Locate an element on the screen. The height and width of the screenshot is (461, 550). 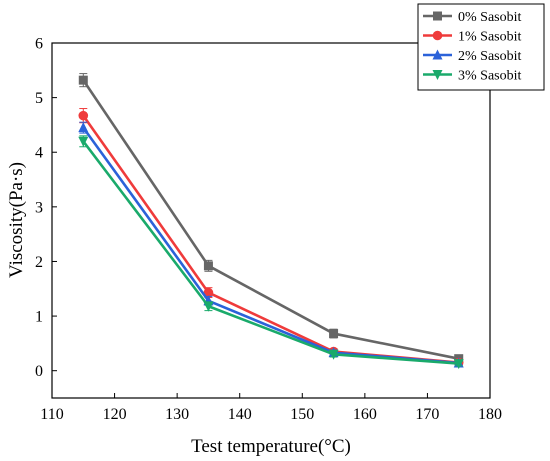
x-tick-label-2: 130 is located at coordinates (177, 414).